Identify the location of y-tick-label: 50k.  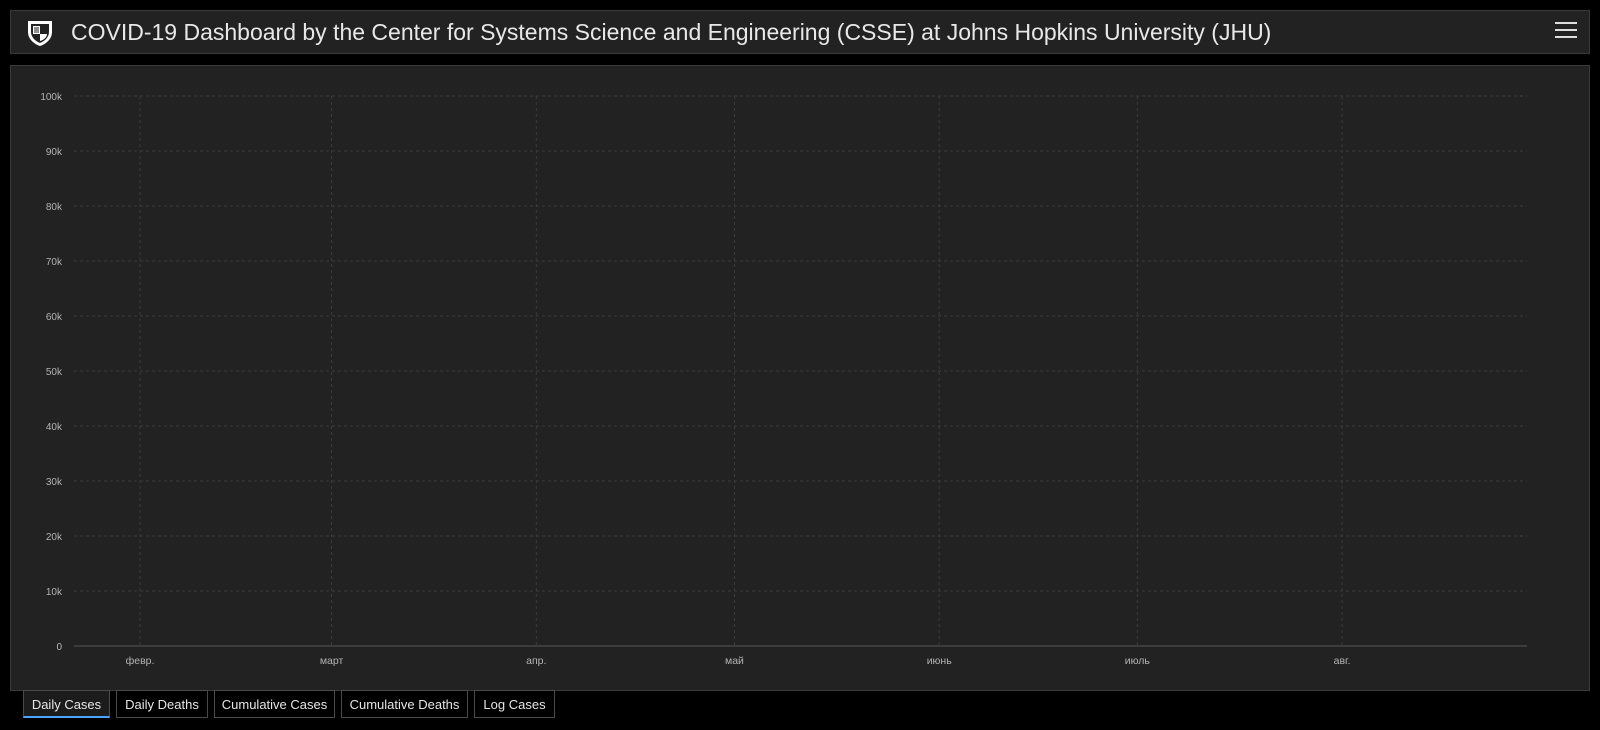
(54, 372).